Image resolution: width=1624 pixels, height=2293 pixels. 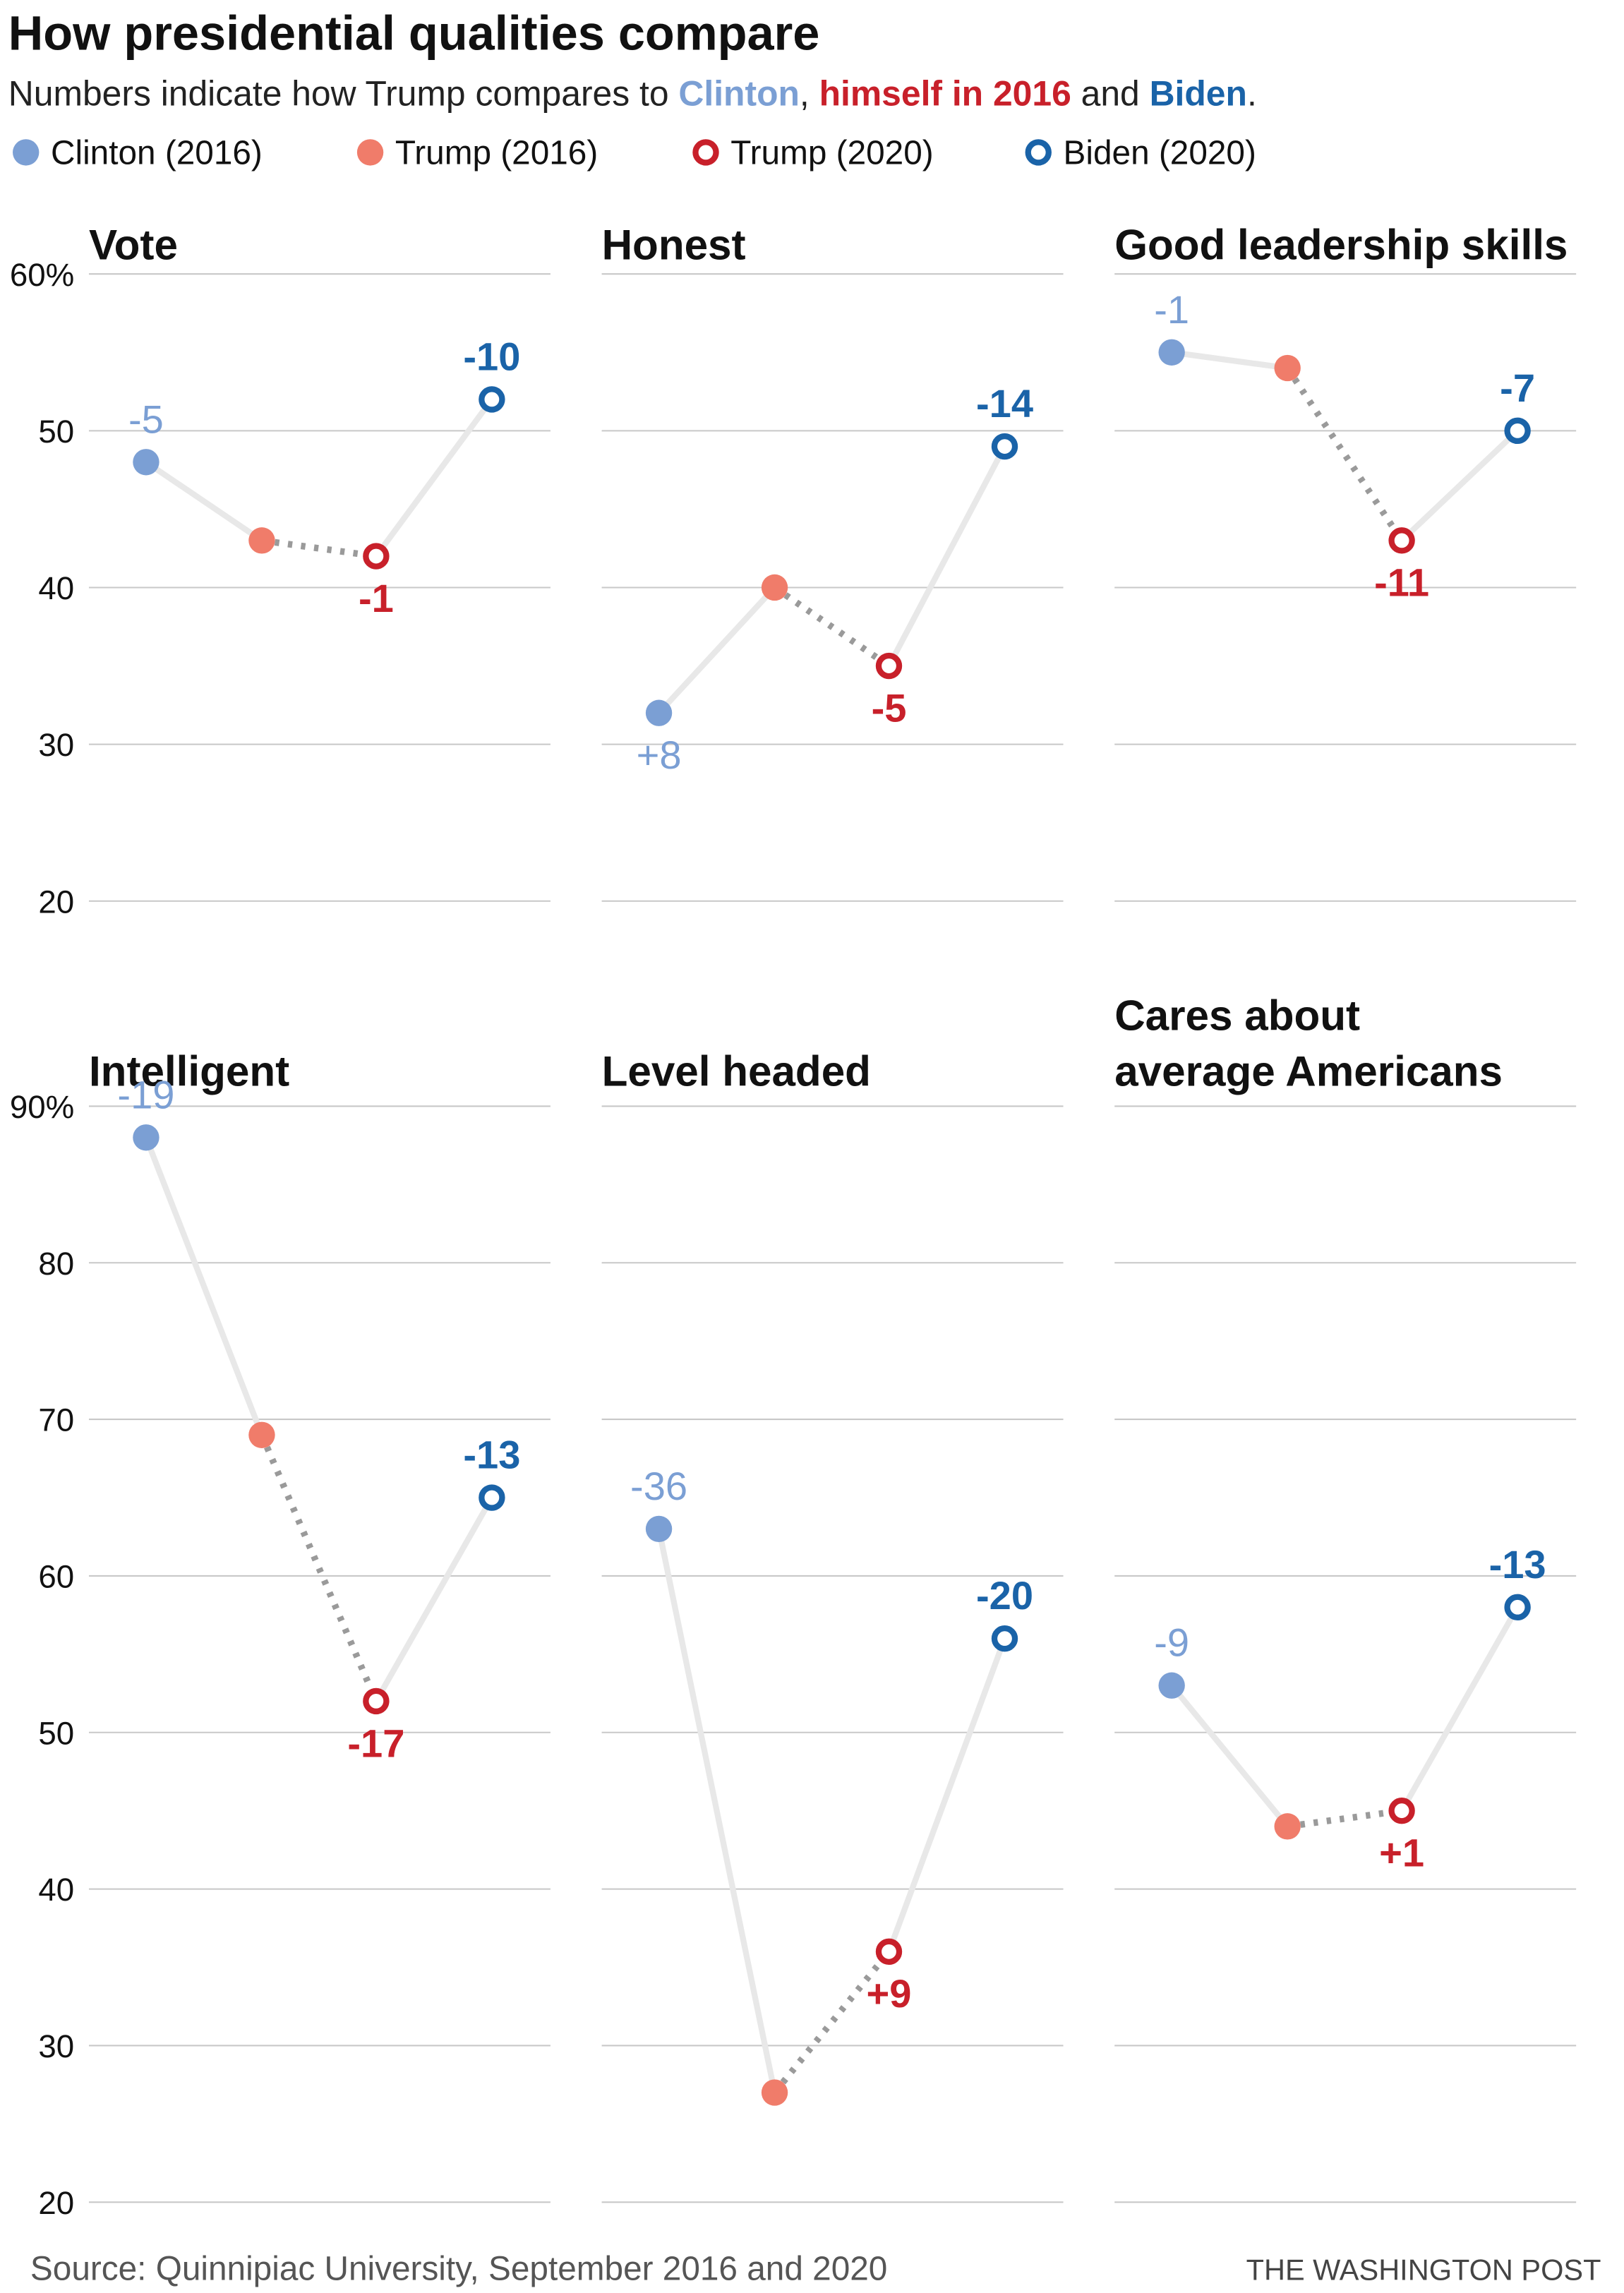 What do you see at coordinates (375, 1743) in the screenshot?
I see `comparison-label: -17` at bounding box center [375, 1743].